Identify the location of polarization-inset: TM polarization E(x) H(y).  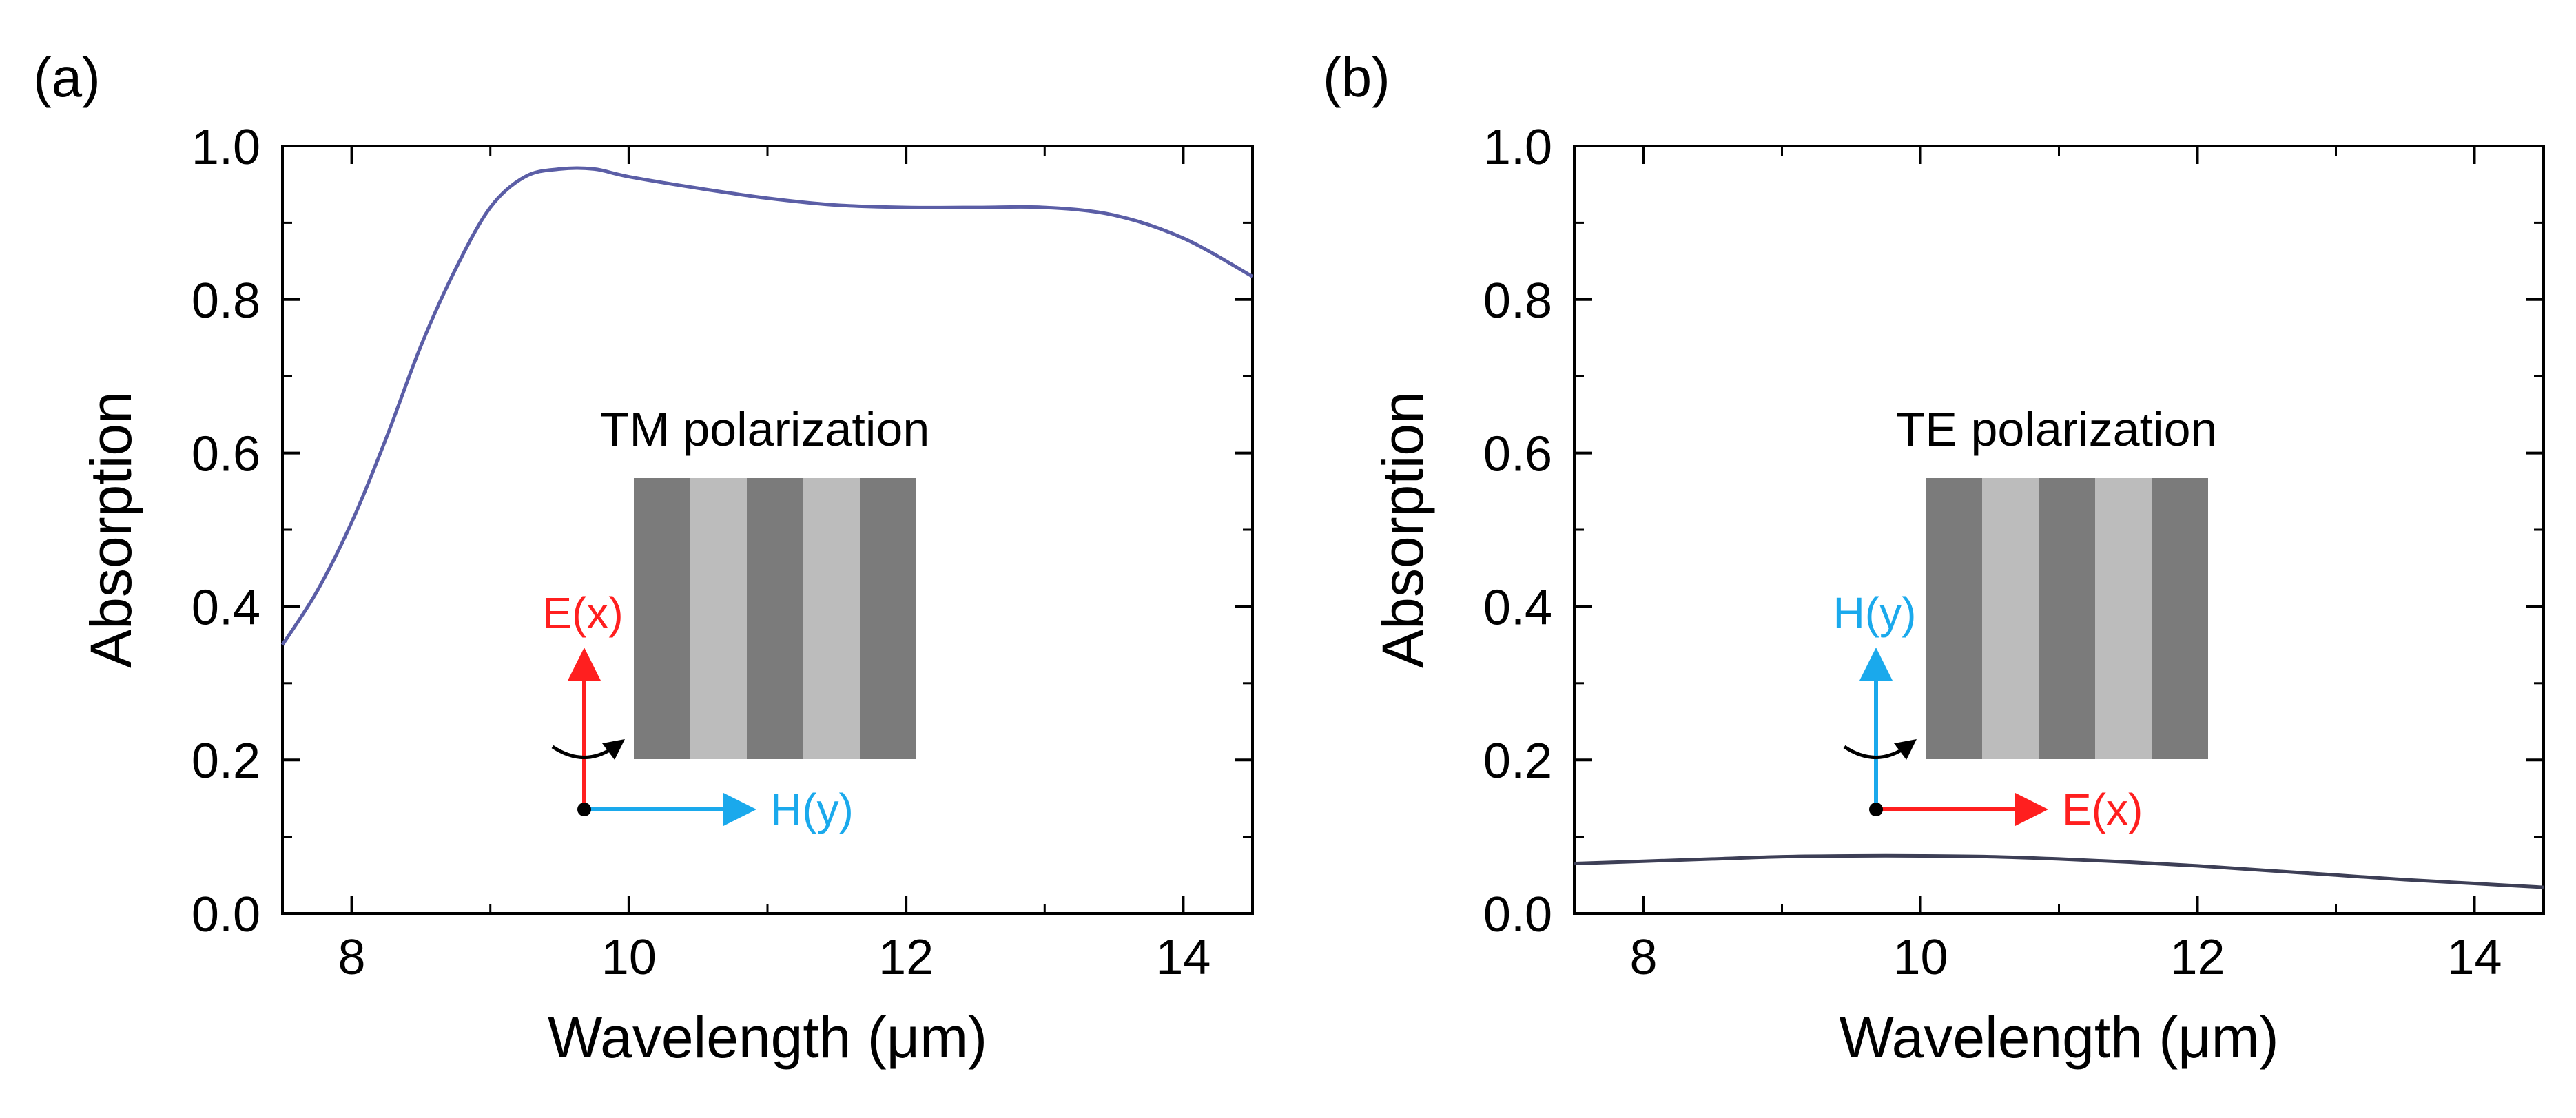
(735, 618).